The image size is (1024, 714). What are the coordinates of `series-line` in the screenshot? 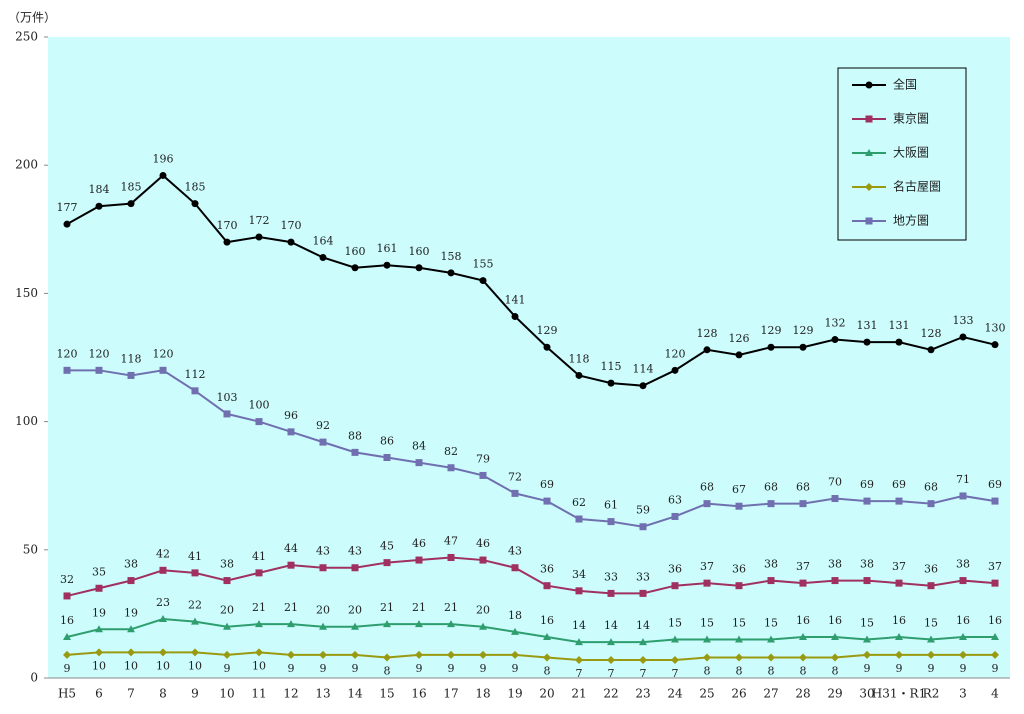 It's located at (530, 656).